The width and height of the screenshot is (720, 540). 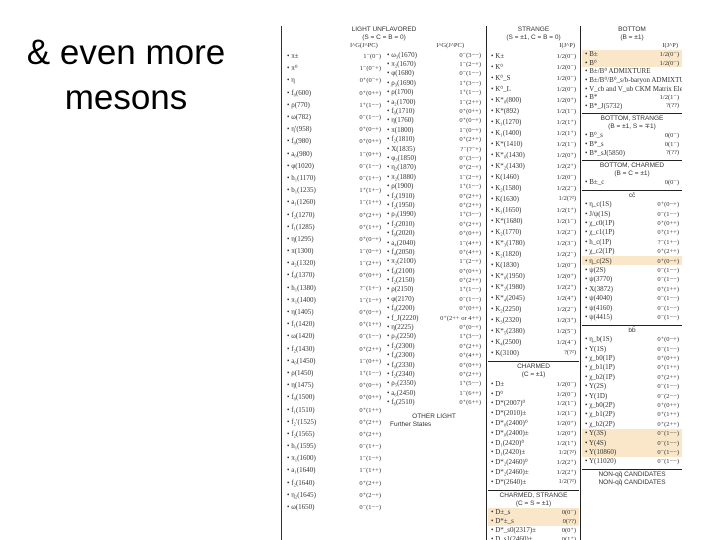 What do you see at coordinates (299, 141) in the screenshot?
I see `particle-name: f₀(980)` at bounding box center [299, 141].